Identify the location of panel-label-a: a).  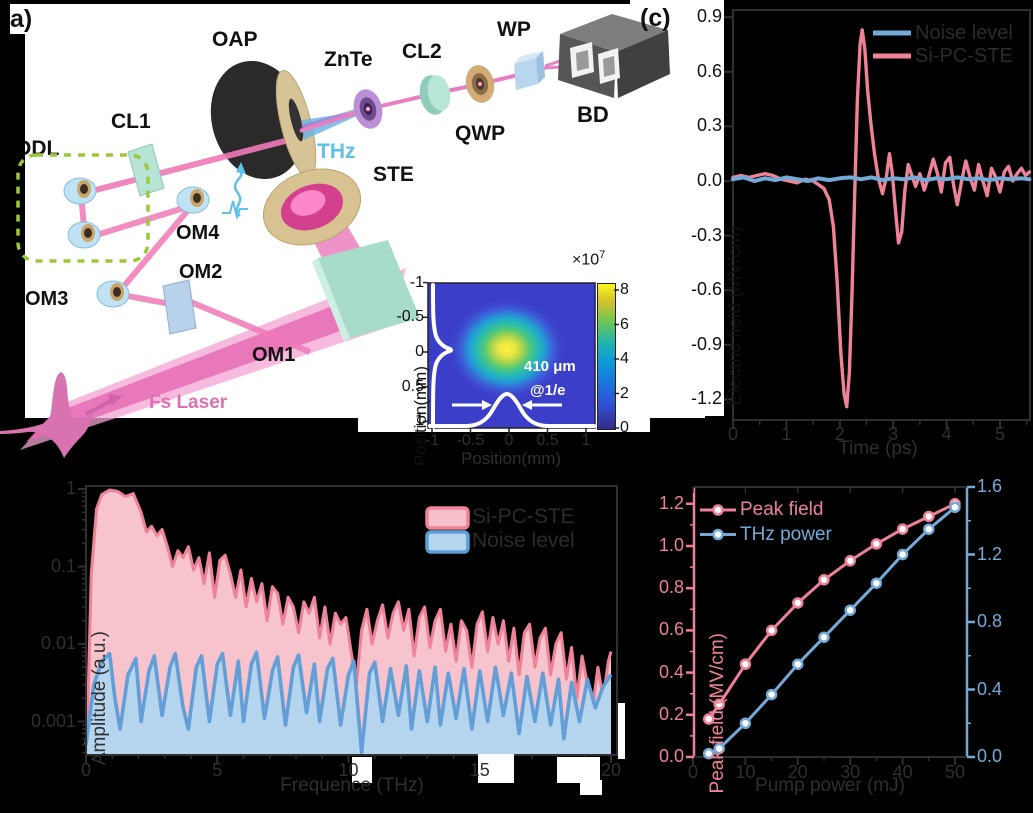
(21, 19).